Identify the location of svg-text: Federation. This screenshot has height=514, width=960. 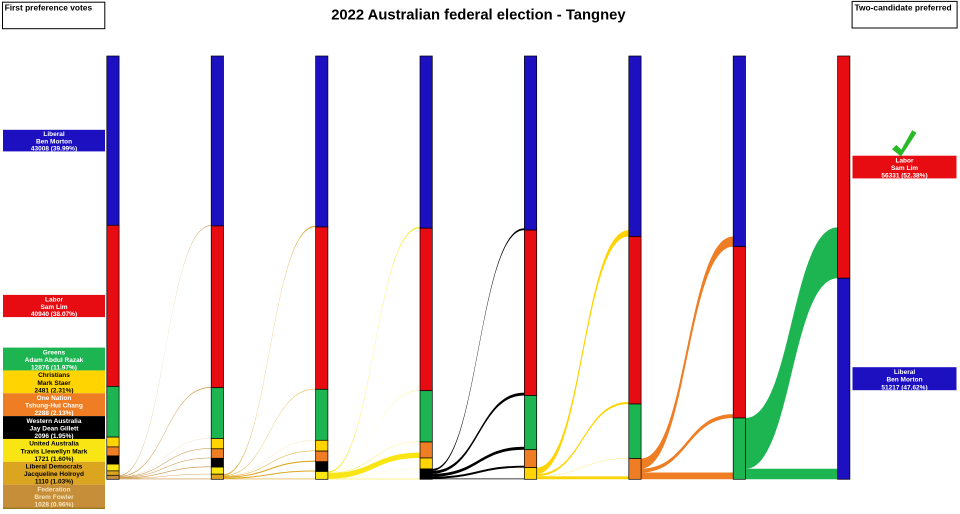
(53, 489).